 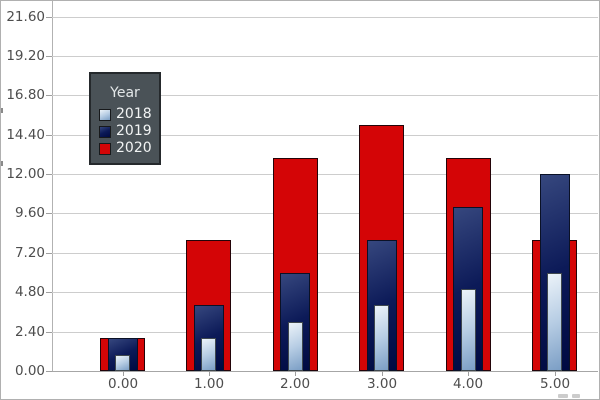 What do you see at coordinates (25, 135) in the screenshot?
I see `y-axis-label: 14.40` at bounding box center [25, 135].